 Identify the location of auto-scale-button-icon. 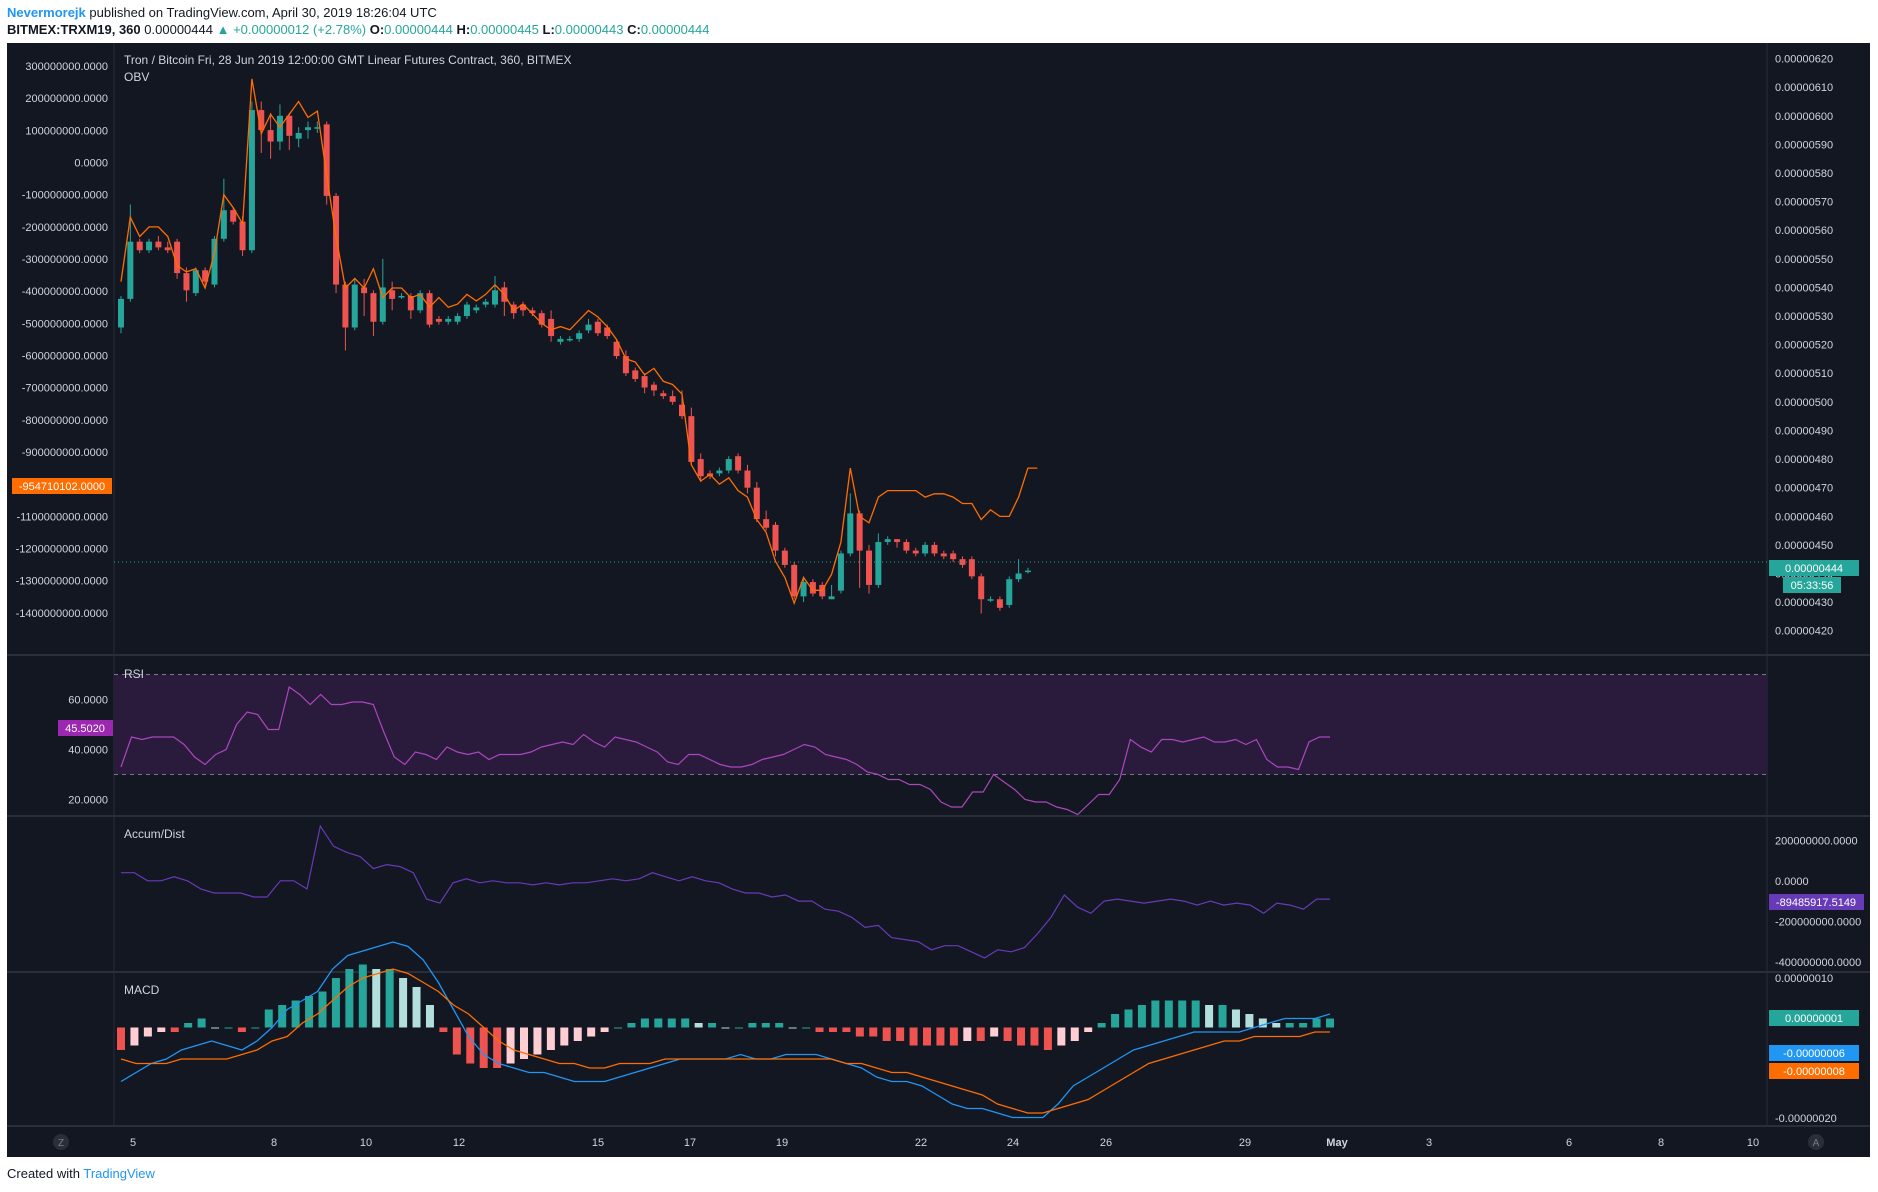
(1816, 1142).